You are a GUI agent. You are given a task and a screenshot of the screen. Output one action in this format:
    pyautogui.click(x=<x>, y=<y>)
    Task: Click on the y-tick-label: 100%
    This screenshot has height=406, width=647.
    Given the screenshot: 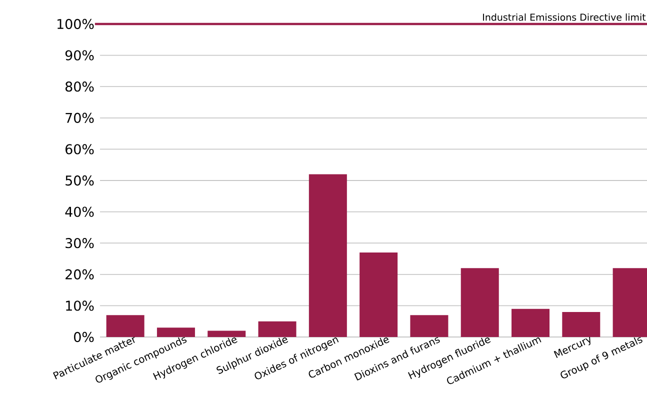 What is the action you would take?
    pyautogui.click(x=76, y=24)
    